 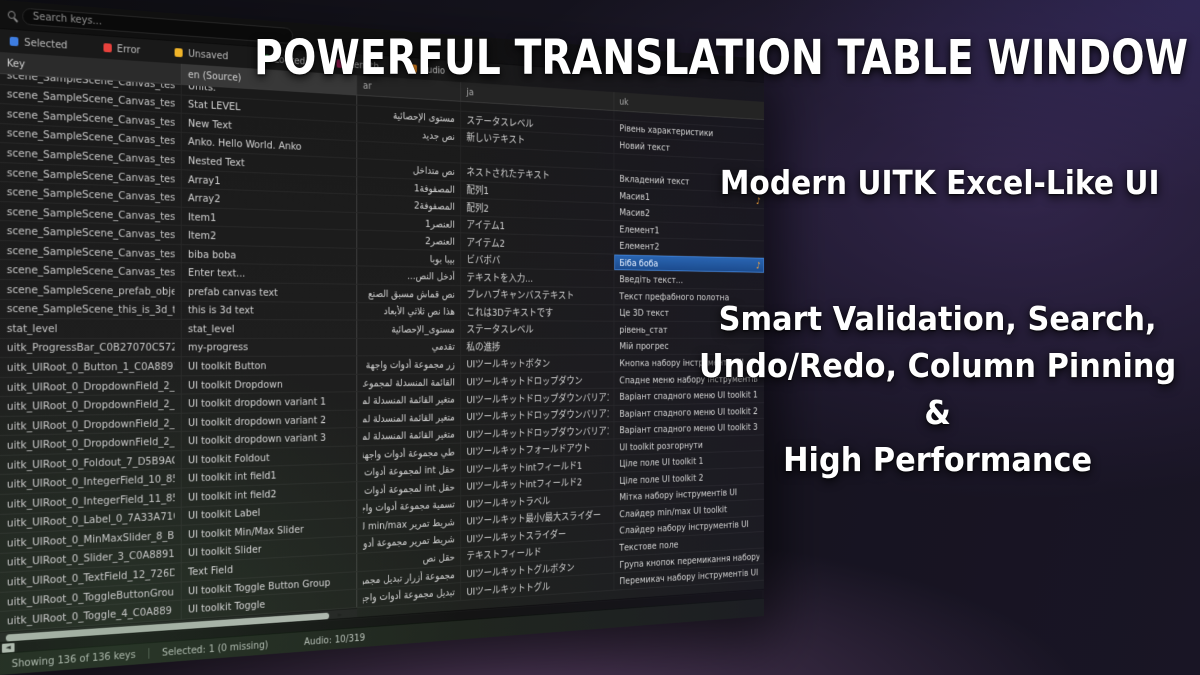 What do you see at coordinates (538, 261) in the screenshot?
I see `row-ja-cell: ビバボバ` at bounding box center [538, 261].